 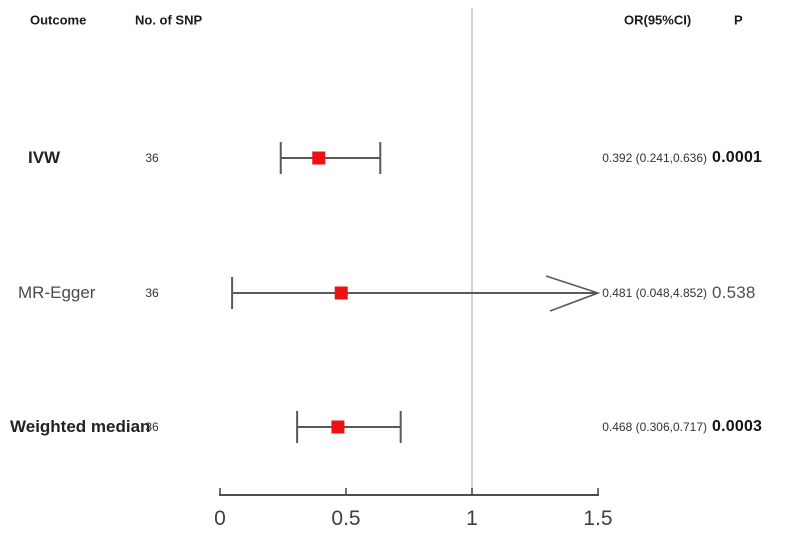 What do you see at coordinates (58, 20) in the screenshot?
I see `column-header-outcome: Outcome` at bounding box center [58, 20].